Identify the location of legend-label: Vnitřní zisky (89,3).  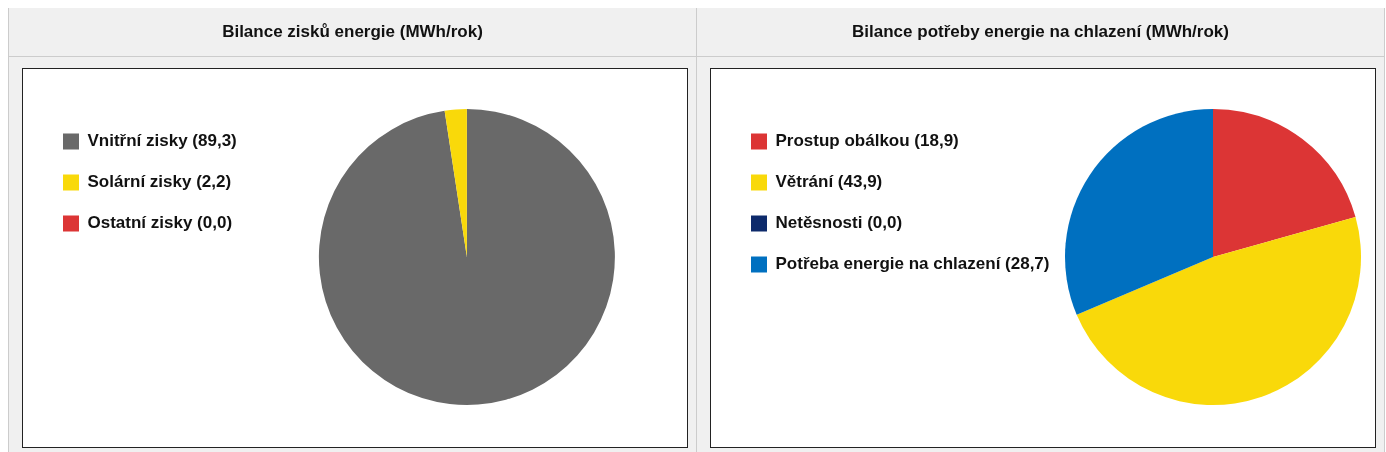
(162, 141).